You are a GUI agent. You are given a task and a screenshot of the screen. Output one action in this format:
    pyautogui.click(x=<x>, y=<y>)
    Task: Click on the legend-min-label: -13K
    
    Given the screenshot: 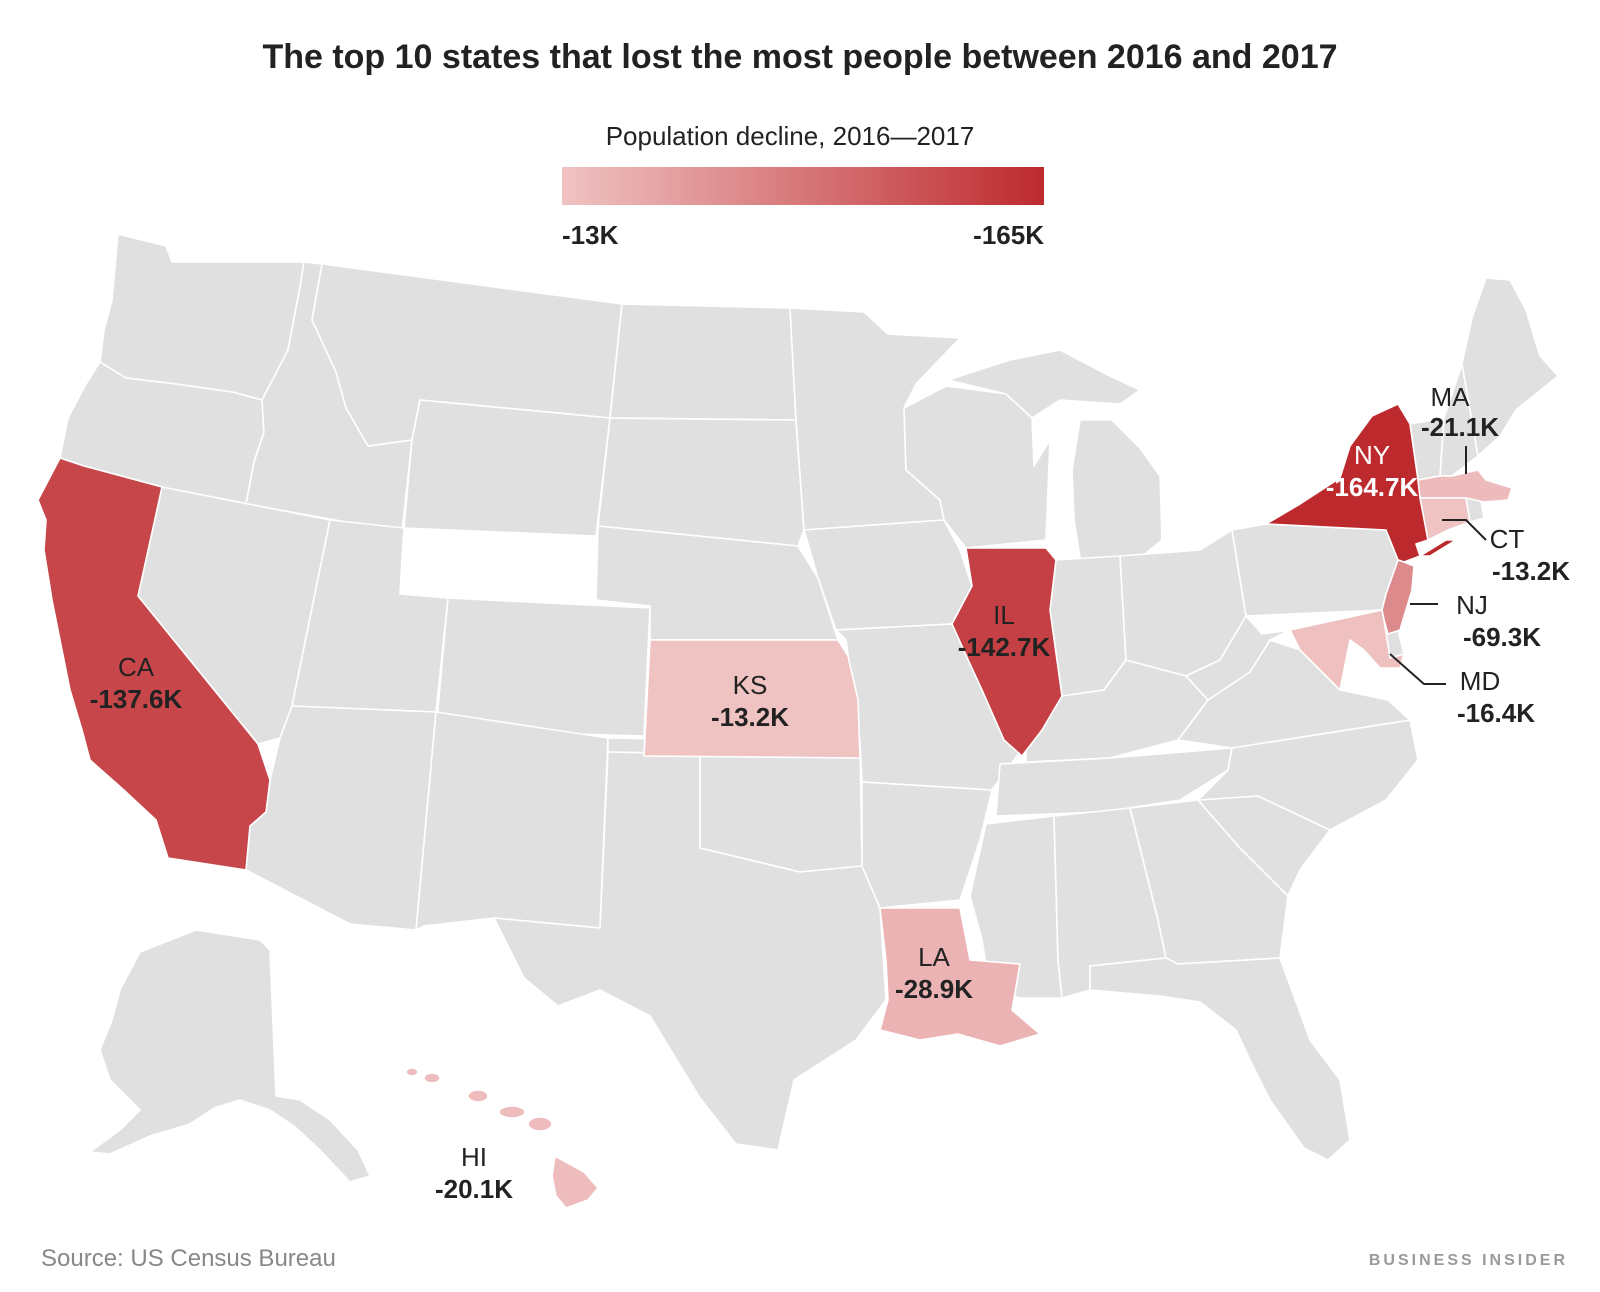 What is the action you would take?
    pyautogui.click(x=590, y=235)
    